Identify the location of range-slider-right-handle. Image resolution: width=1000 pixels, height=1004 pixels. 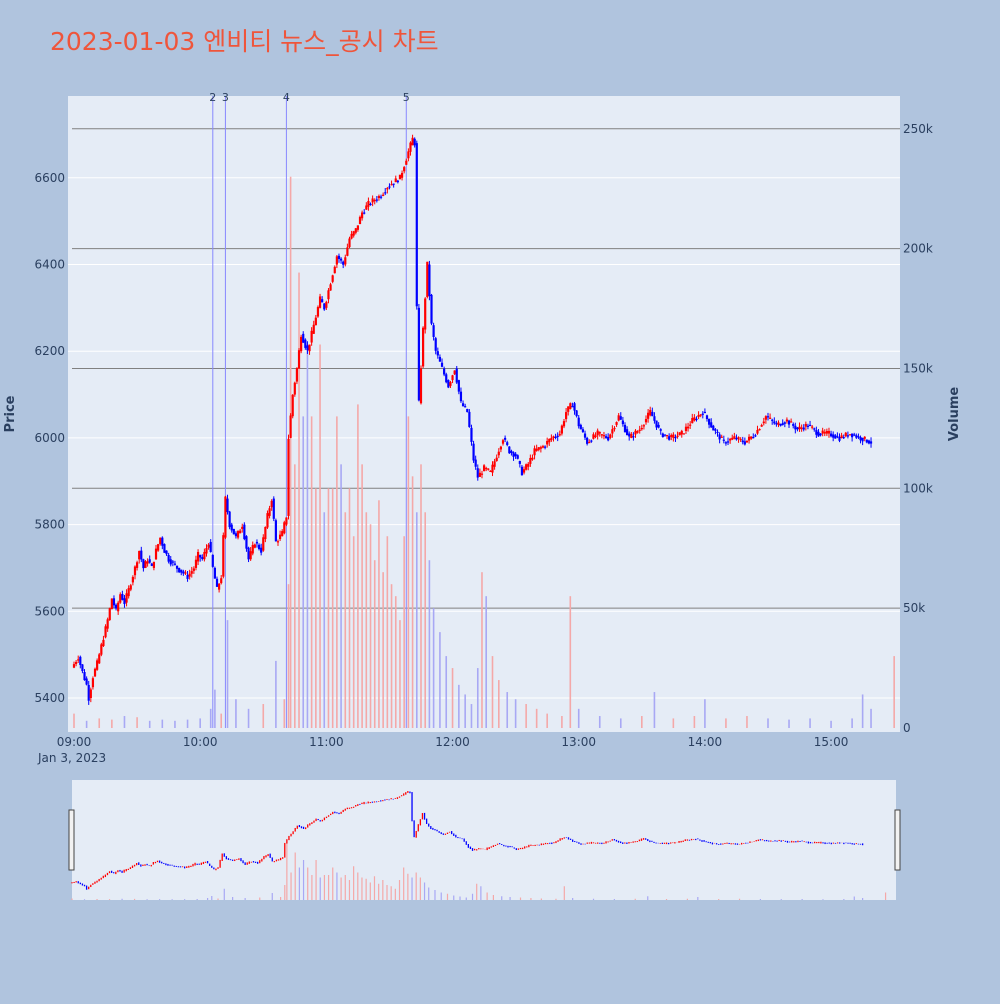
(897, 840).